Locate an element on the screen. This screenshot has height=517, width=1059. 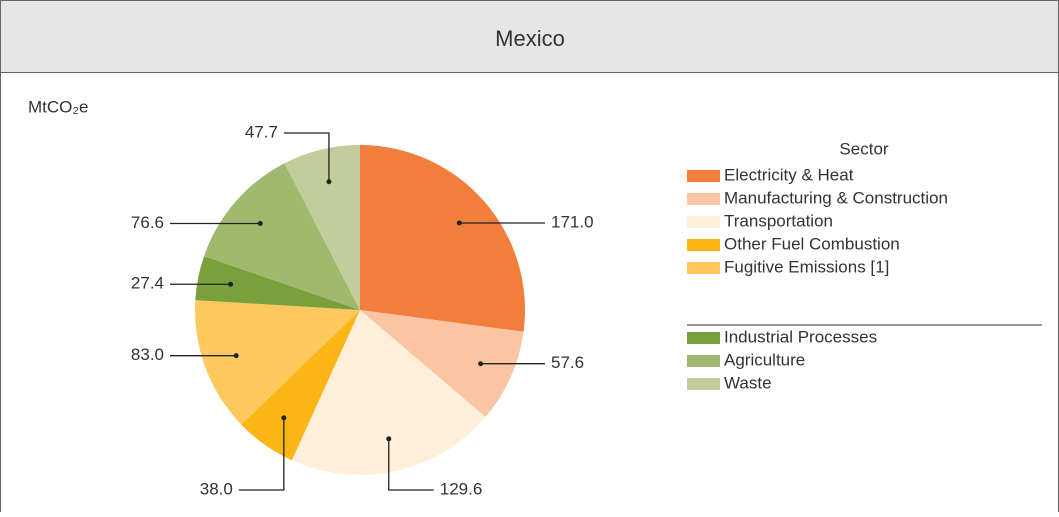
data-label: 76.6 is located at coordinates (147, 222).